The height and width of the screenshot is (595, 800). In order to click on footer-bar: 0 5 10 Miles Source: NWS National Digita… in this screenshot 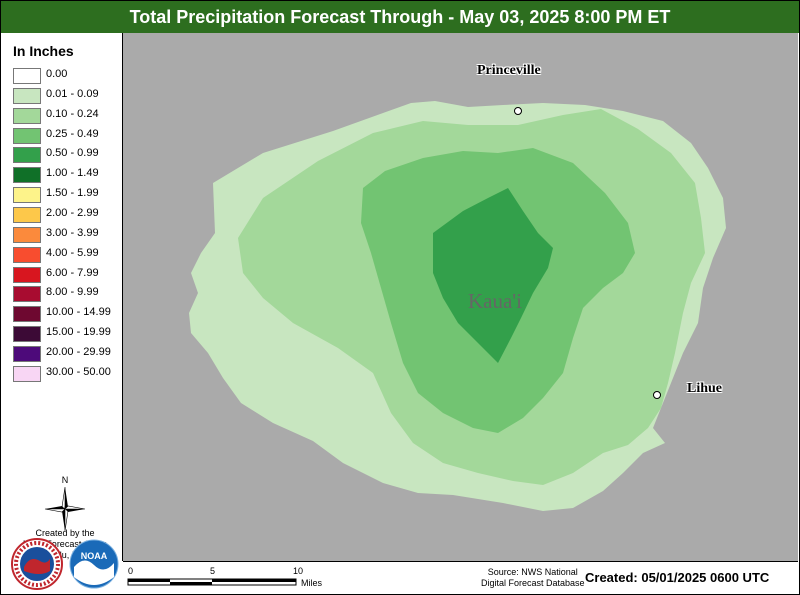, I will do `click(460, 577)`.